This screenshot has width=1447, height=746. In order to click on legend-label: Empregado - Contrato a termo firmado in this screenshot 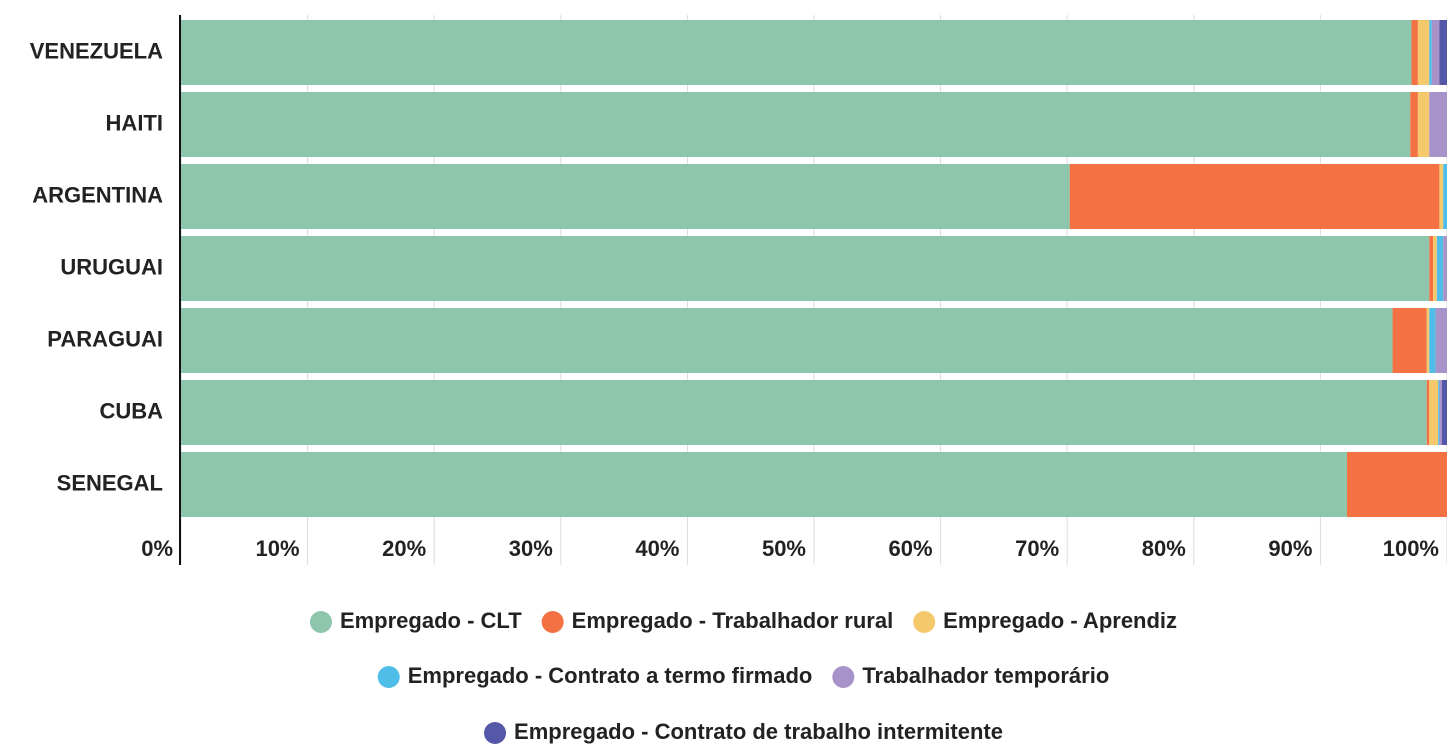, I will do `click(610, 675)`.